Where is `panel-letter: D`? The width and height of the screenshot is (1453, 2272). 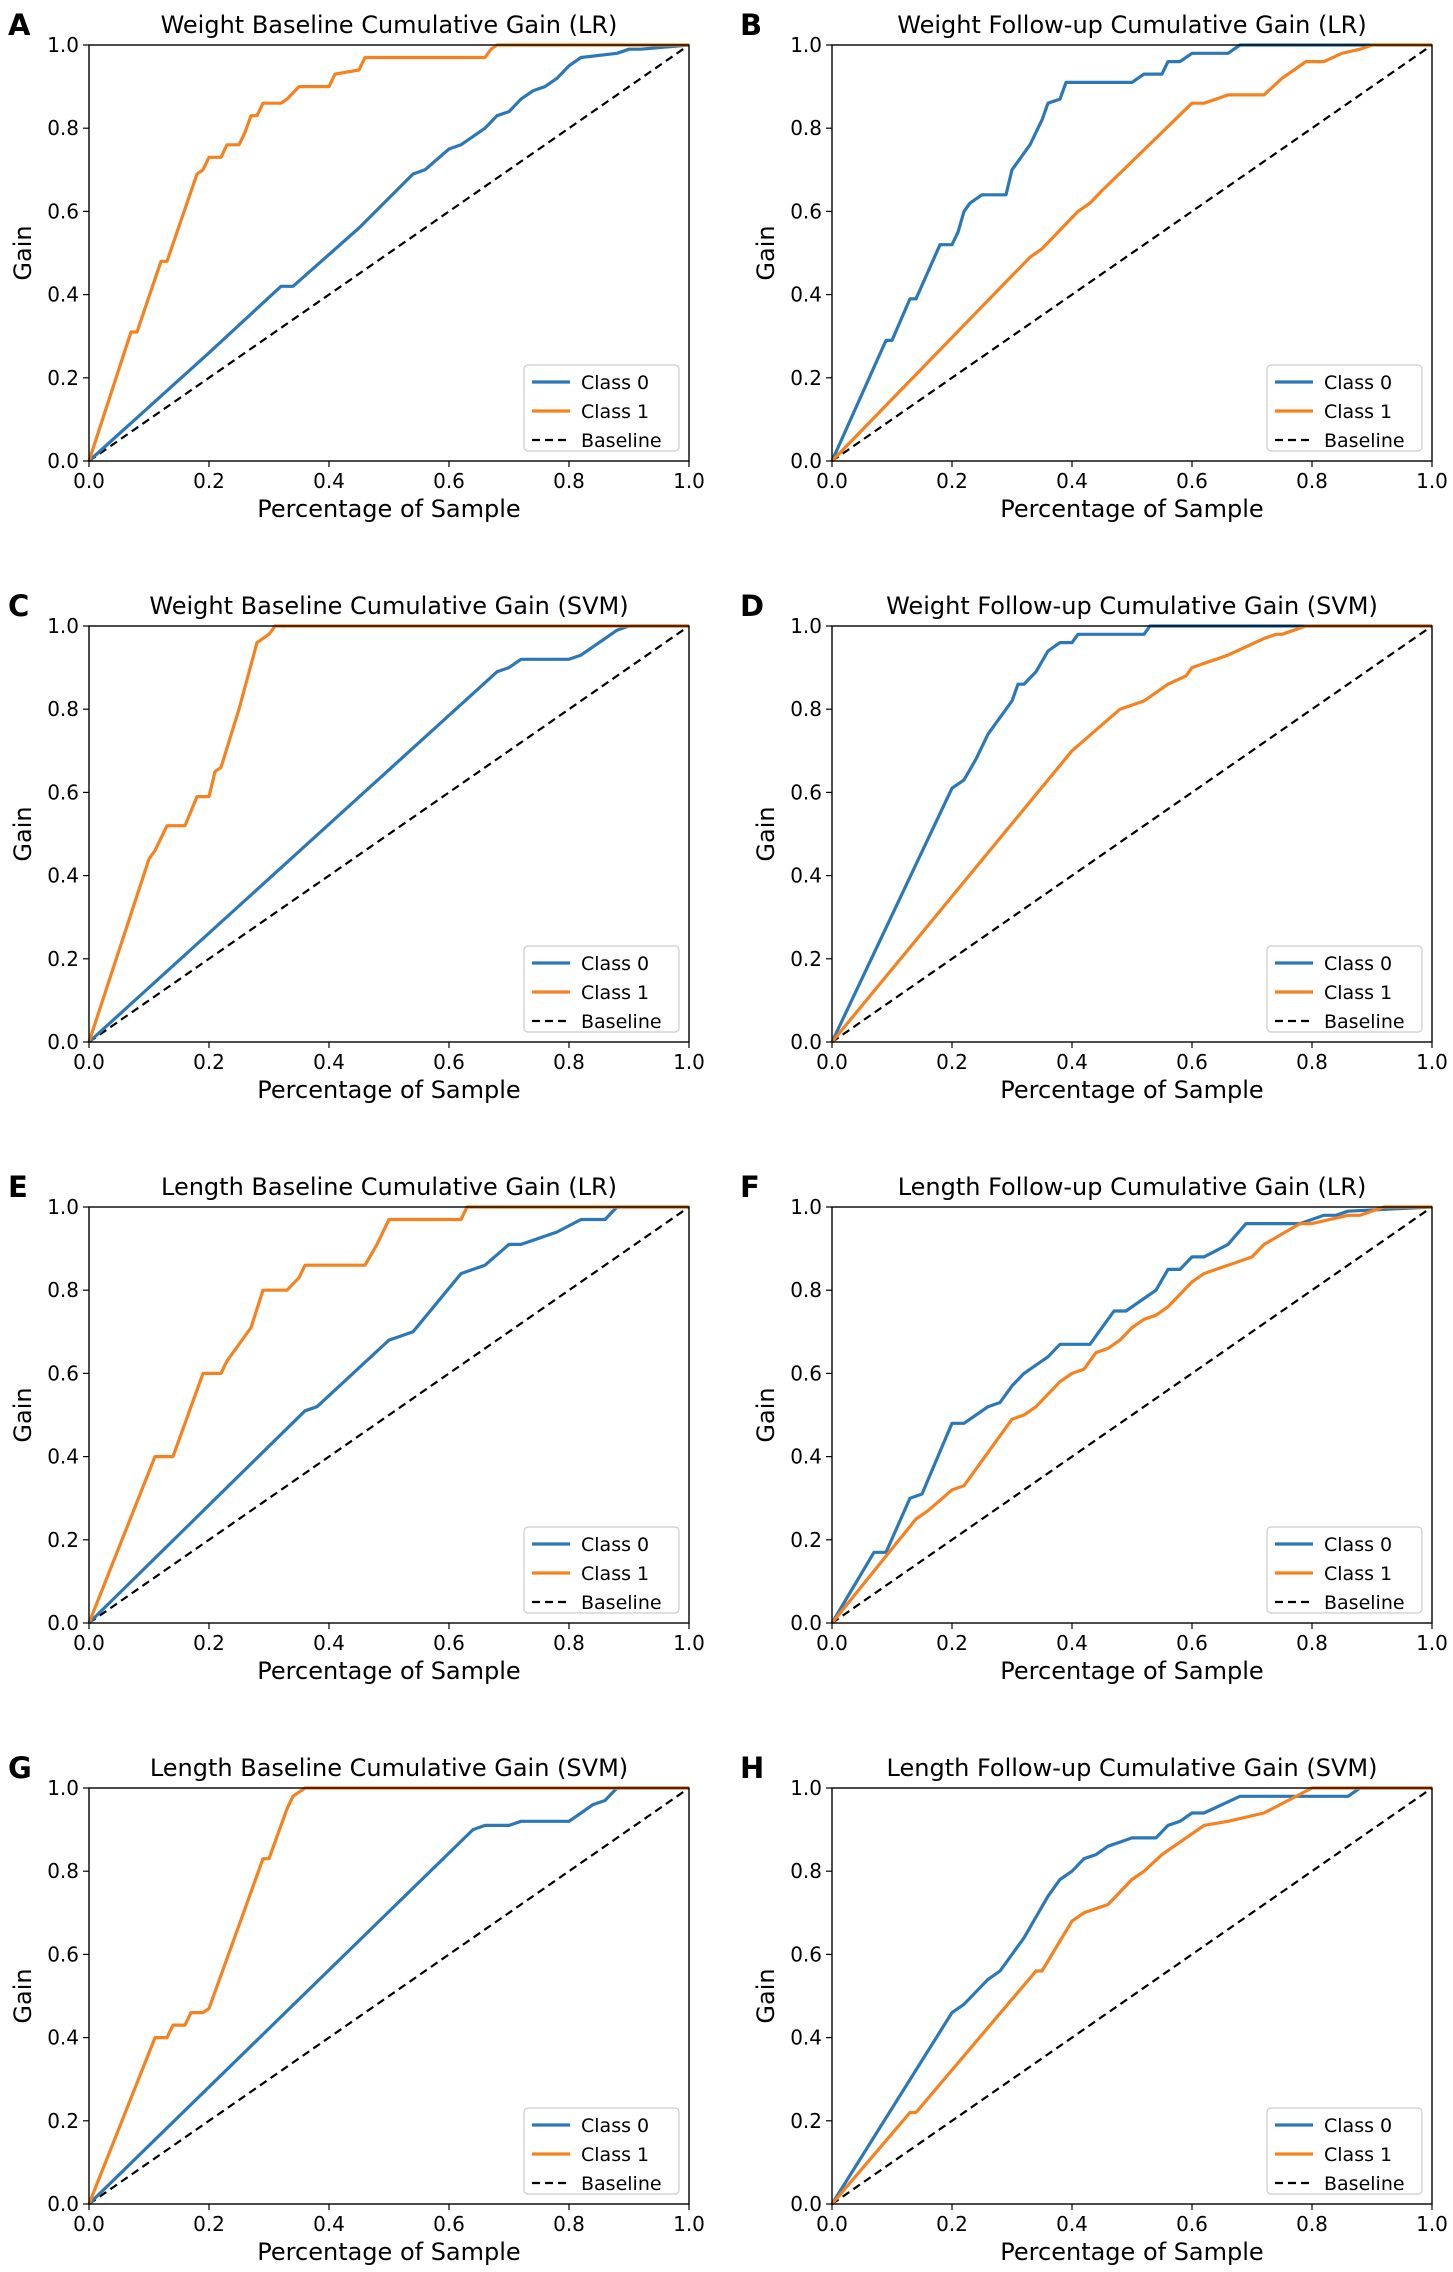 panel-letter: D is located at coordinates (752, 606).